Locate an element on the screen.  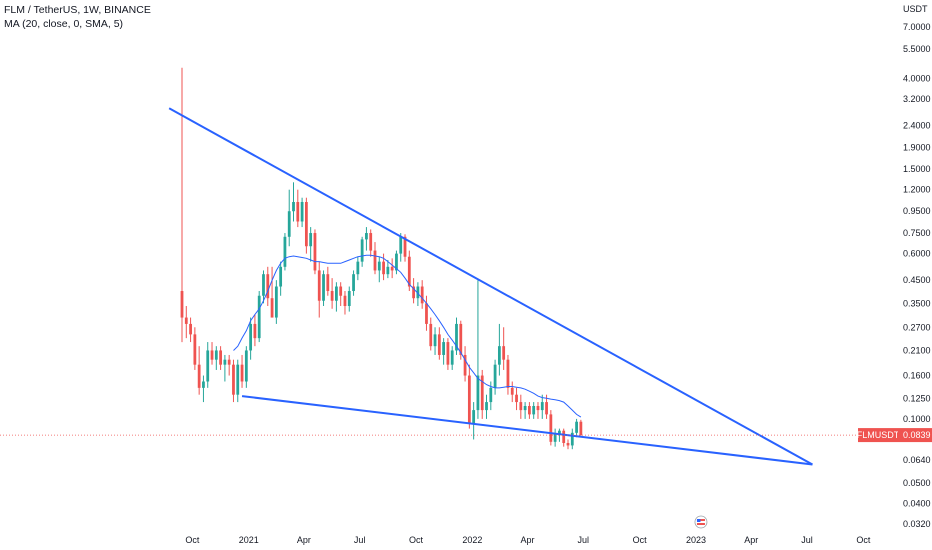
symbol-tag-label: FLMUSDT is located at coordinates (878, 435).